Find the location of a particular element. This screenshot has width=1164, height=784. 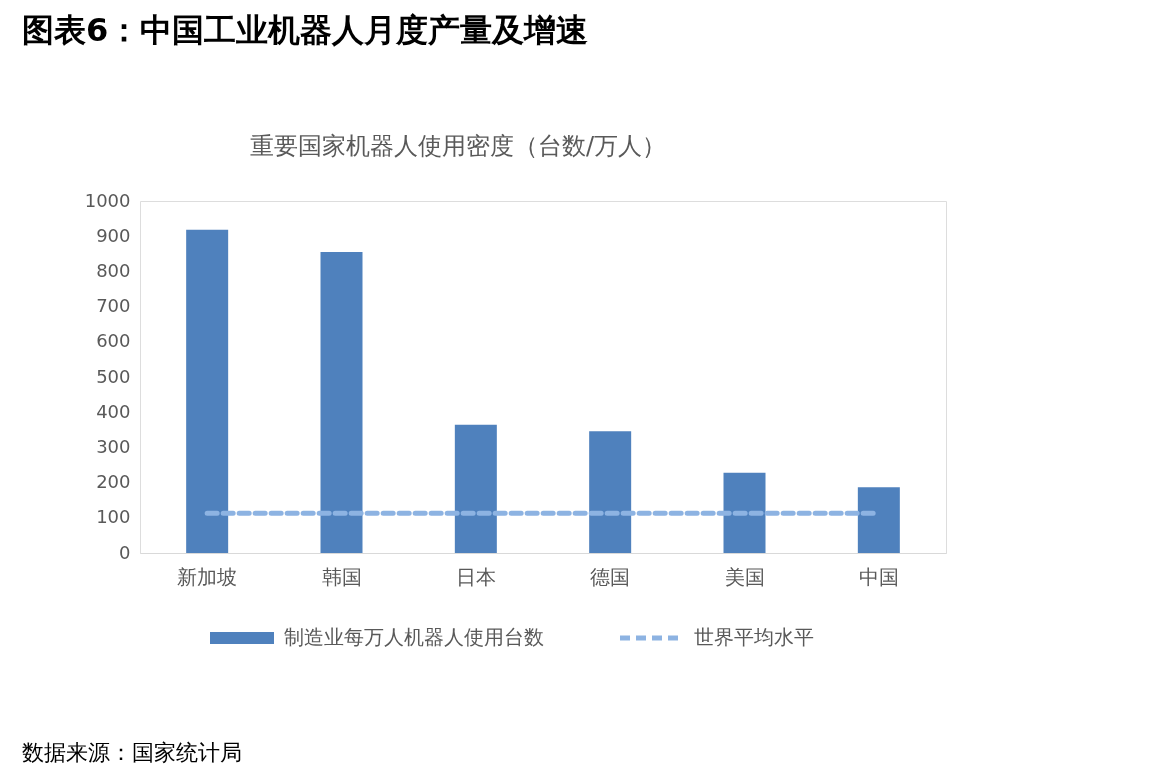

x-tick-label: 美国 is located at coordinates (744, 576).